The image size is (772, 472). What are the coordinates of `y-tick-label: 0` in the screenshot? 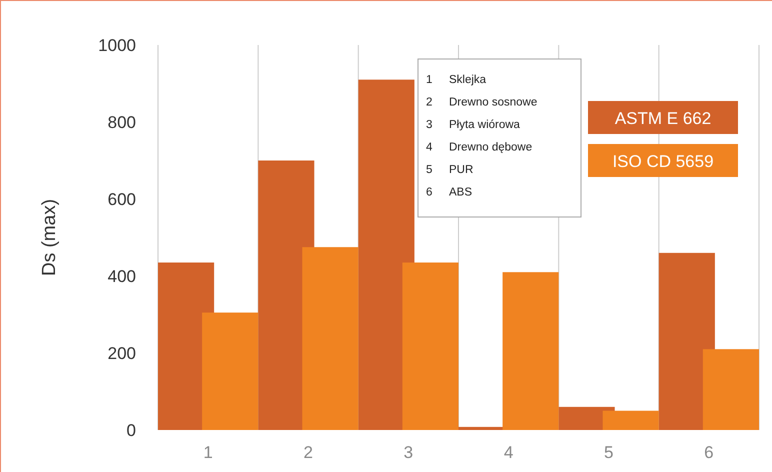 It's located at (131, 430).